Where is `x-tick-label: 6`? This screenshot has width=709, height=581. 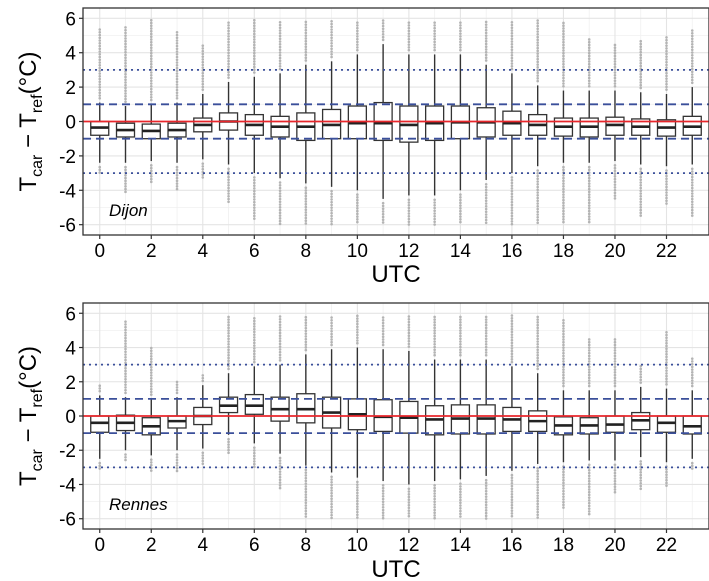 x-tick-label: 6 is located at coordinates (254, 545).